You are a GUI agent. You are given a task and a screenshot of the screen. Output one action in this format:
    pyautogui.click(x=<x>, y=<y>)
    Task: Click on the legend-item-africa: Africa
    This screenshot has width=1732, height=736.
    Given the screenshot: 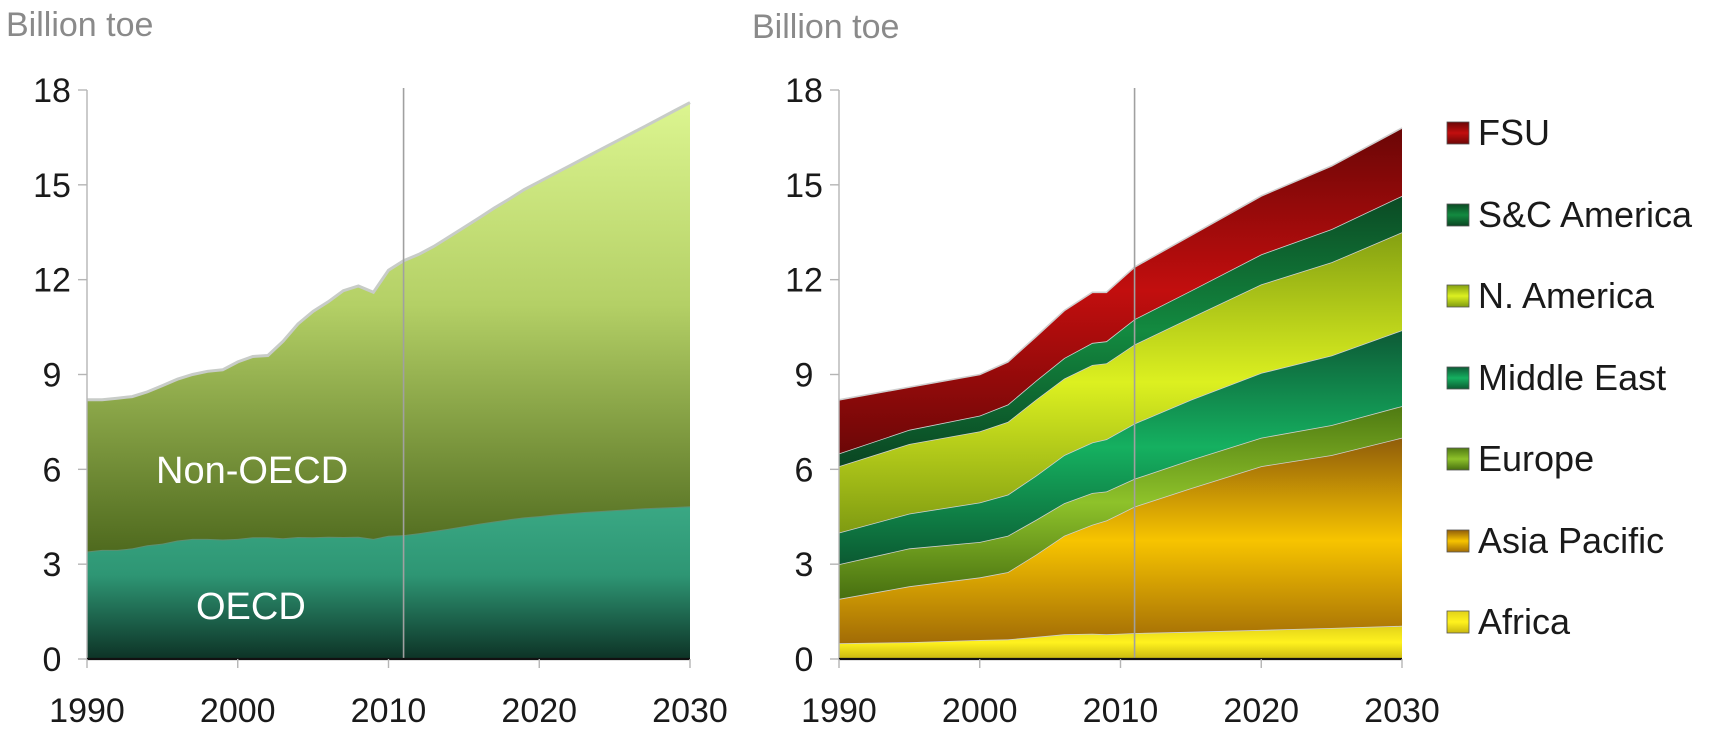 What is the action you would take?
    pyautogui.click(x=1508, y=621)
    